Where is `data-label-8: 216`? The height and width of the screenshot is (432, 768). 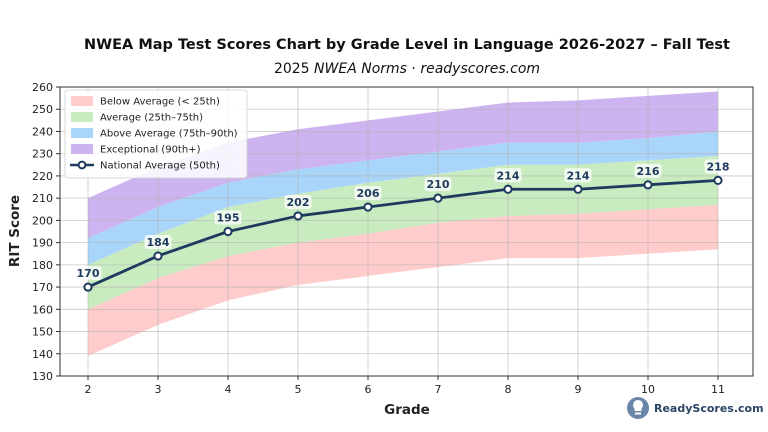
data-label-8: 216 is located at coordinates (648, 171).